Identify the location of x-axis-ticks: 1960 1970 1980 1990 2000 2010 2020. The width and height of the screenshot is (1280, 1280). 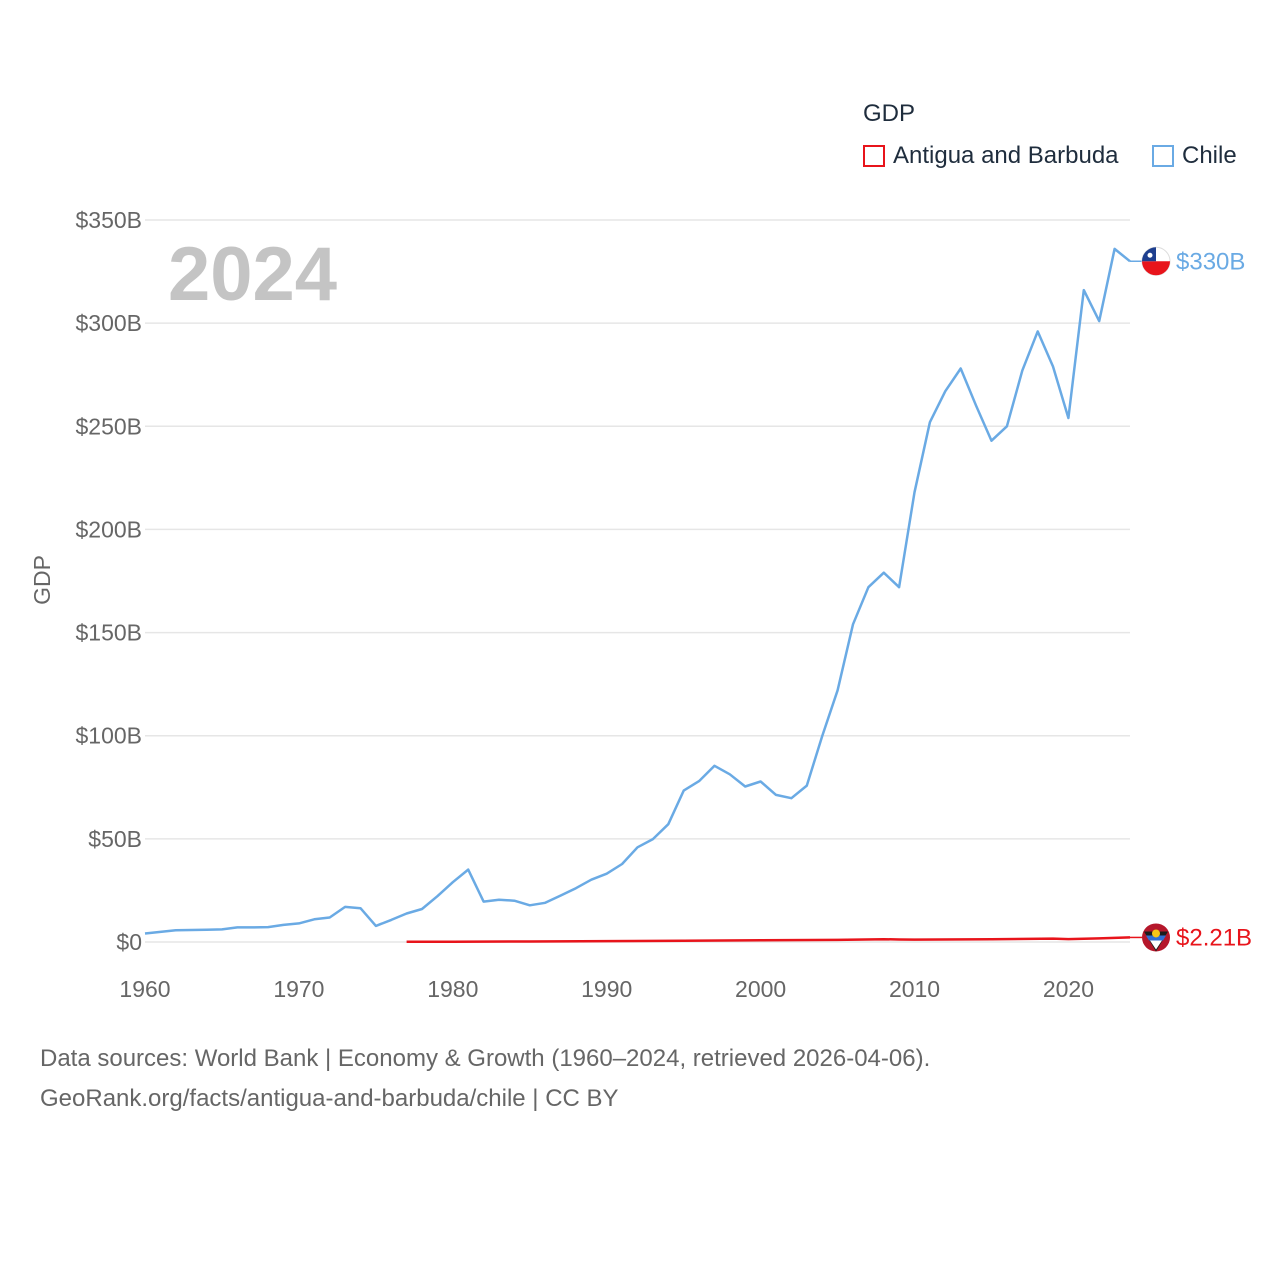
(606, 989).